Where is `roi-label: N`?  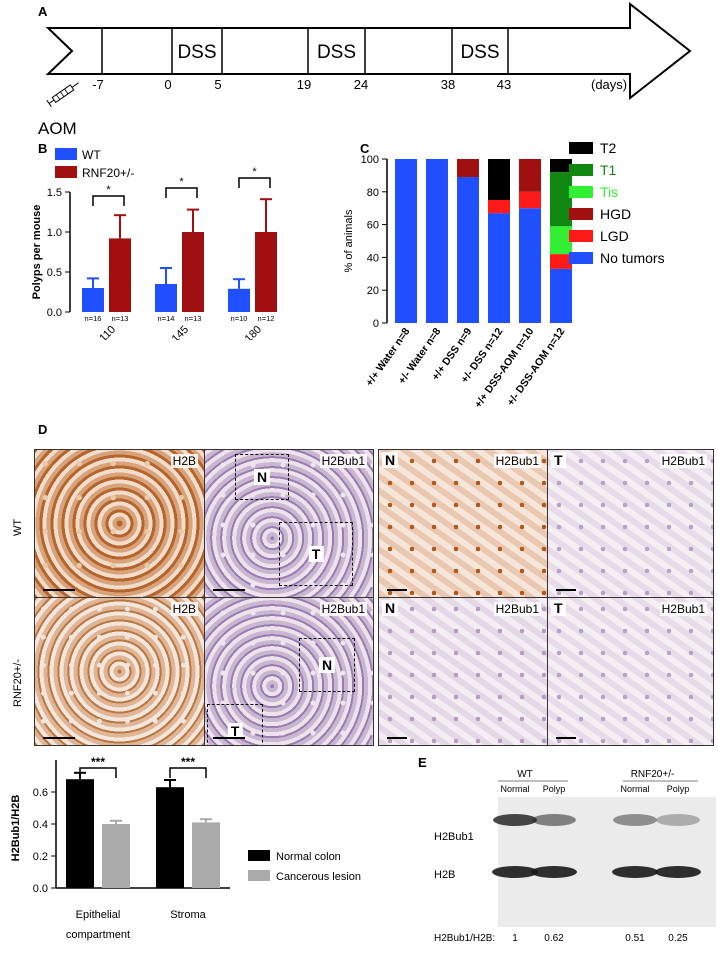 roi-label: N is located at coordinates (262, 477).